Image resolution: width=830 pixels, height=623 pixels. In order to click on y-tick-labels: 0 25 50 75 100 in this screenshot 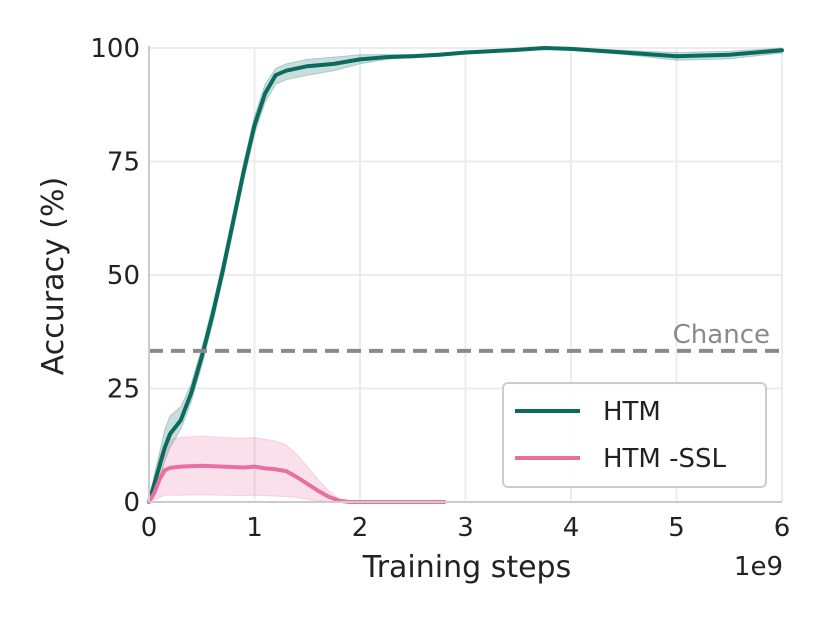, I will do `click(115, 276)`.